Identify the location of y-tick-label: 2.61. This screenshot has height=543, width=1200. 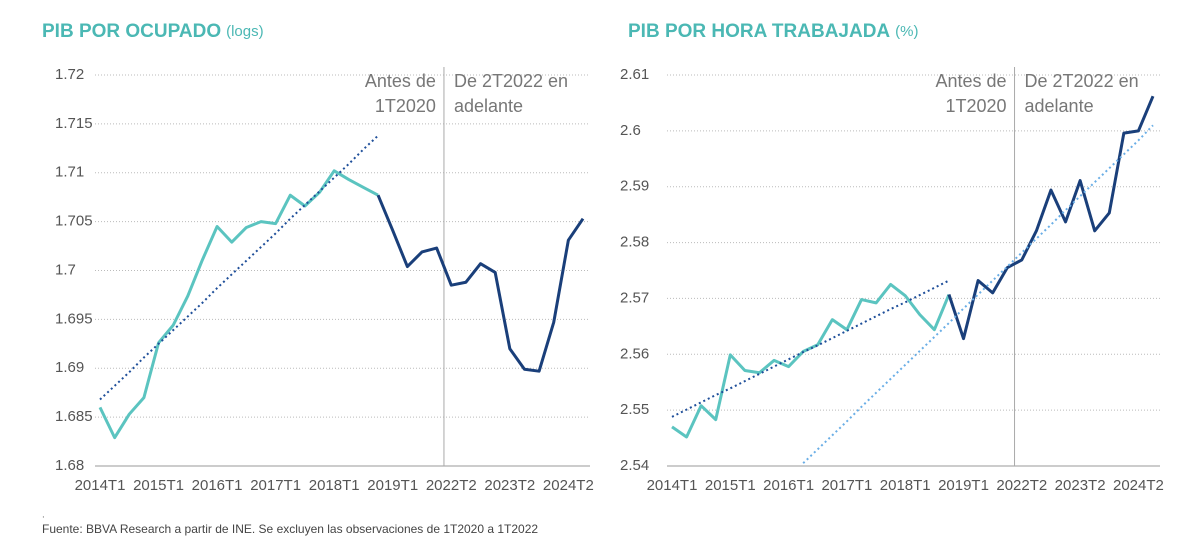
(634, 74).